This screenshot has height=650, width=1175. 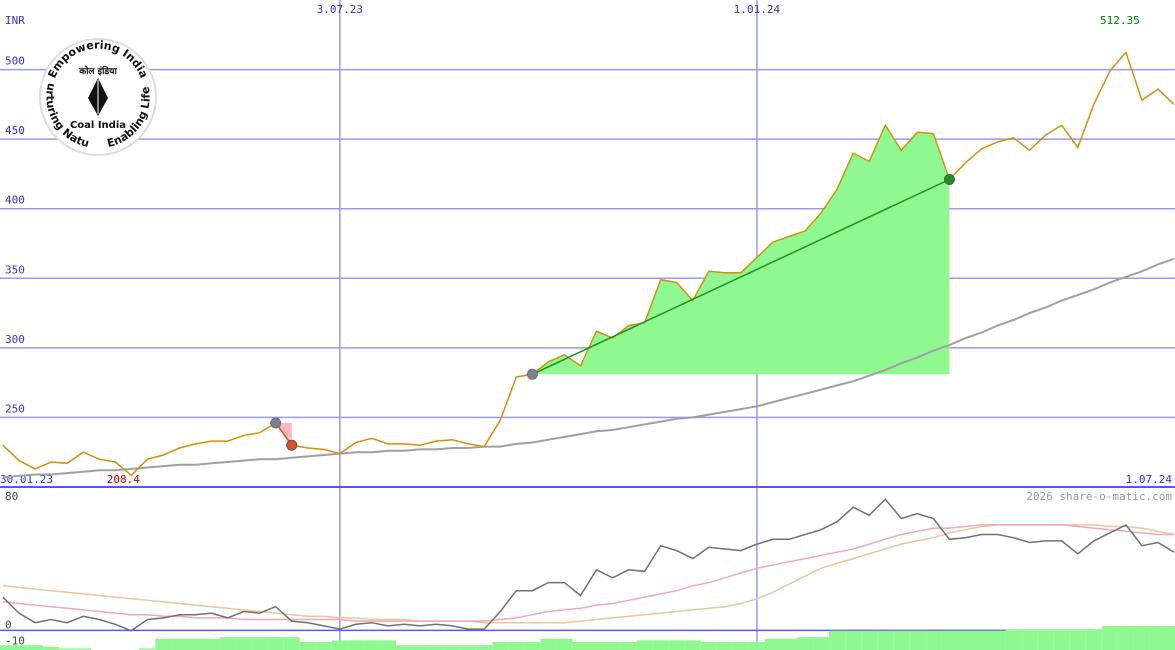 What do you see at coordinates (1149, 479) in the screenshot?
I see `x-tick-label: 1.07.24` at bounding box center [1149, 479].